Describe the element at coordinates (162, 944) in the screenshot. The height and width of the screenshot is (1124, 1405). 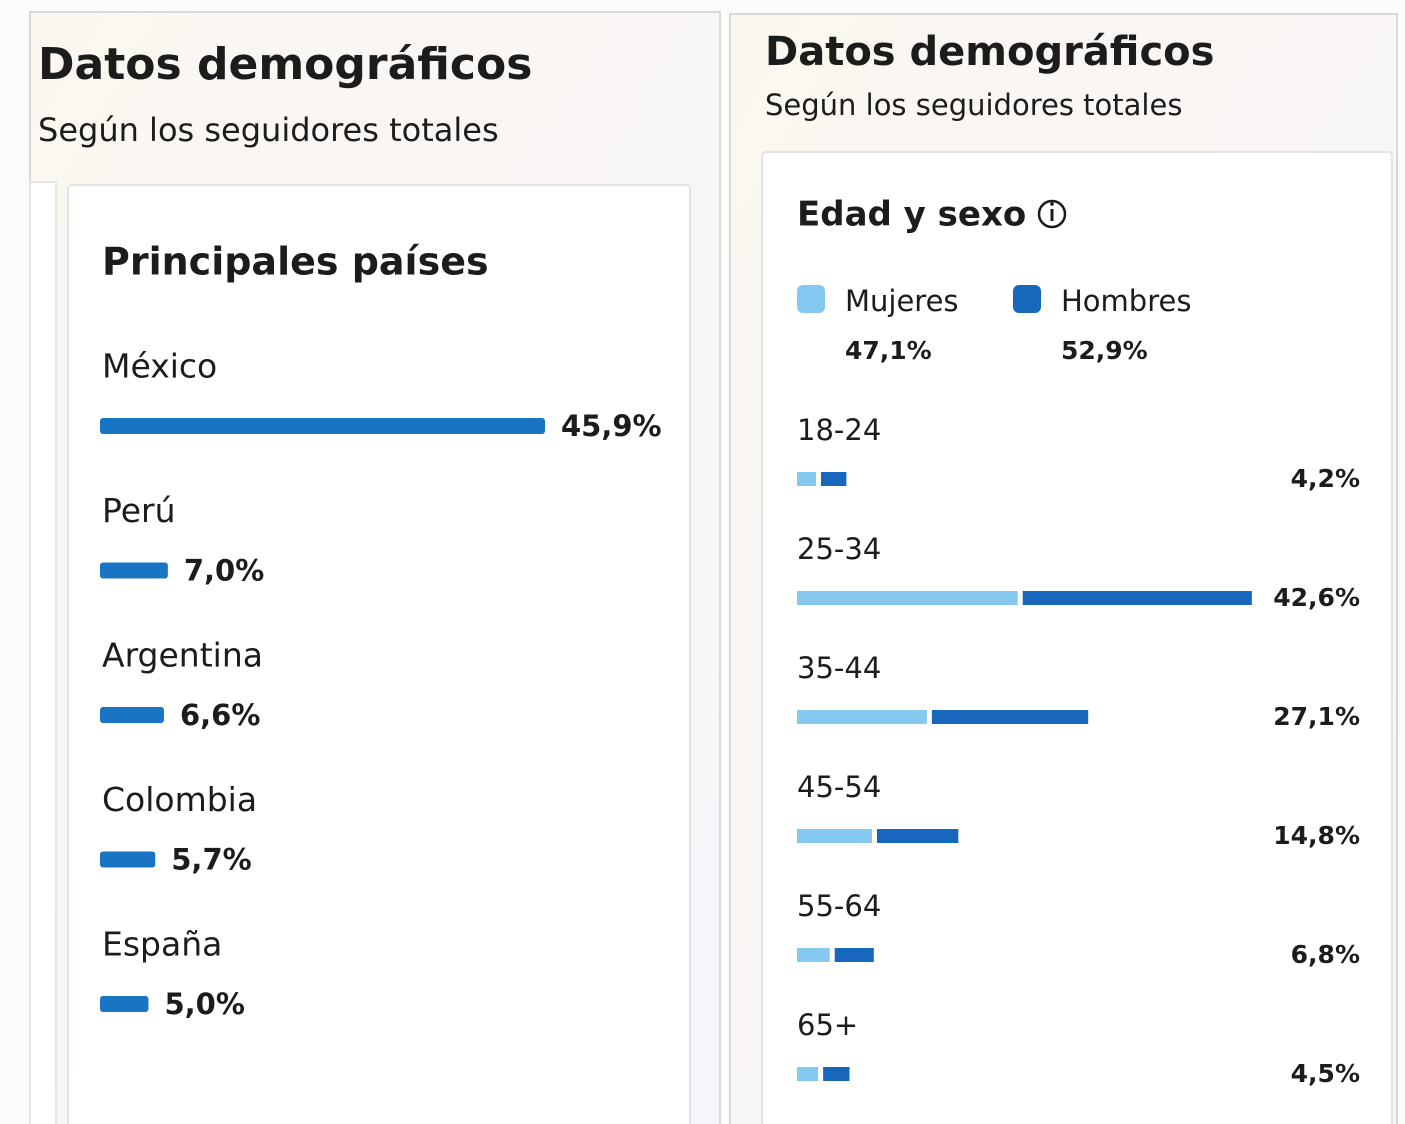
I see `country-label: España` at that location.